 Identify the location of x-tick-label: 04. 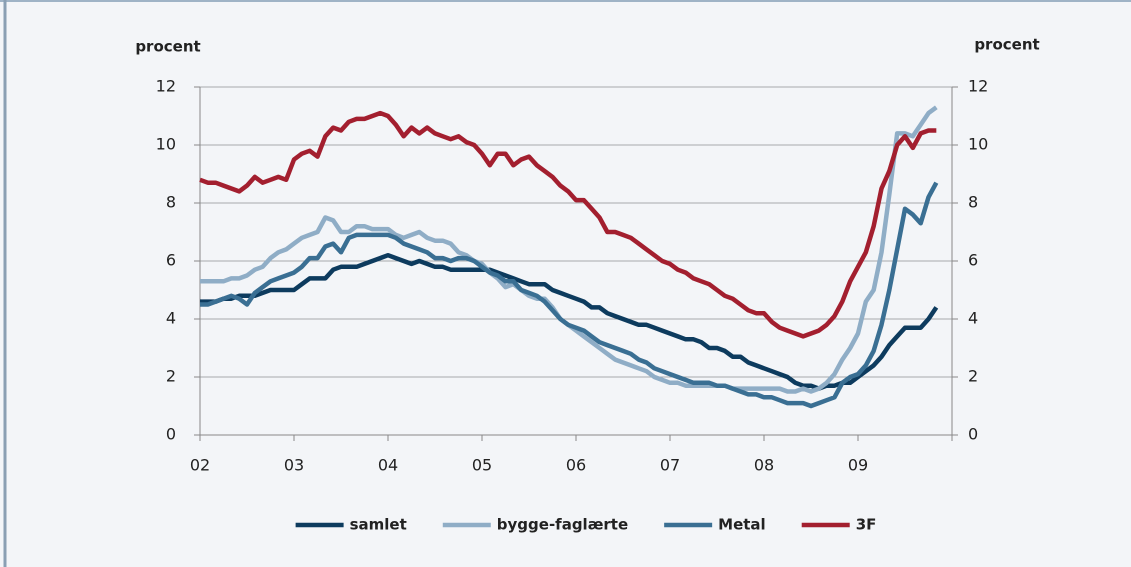
(388, 465).